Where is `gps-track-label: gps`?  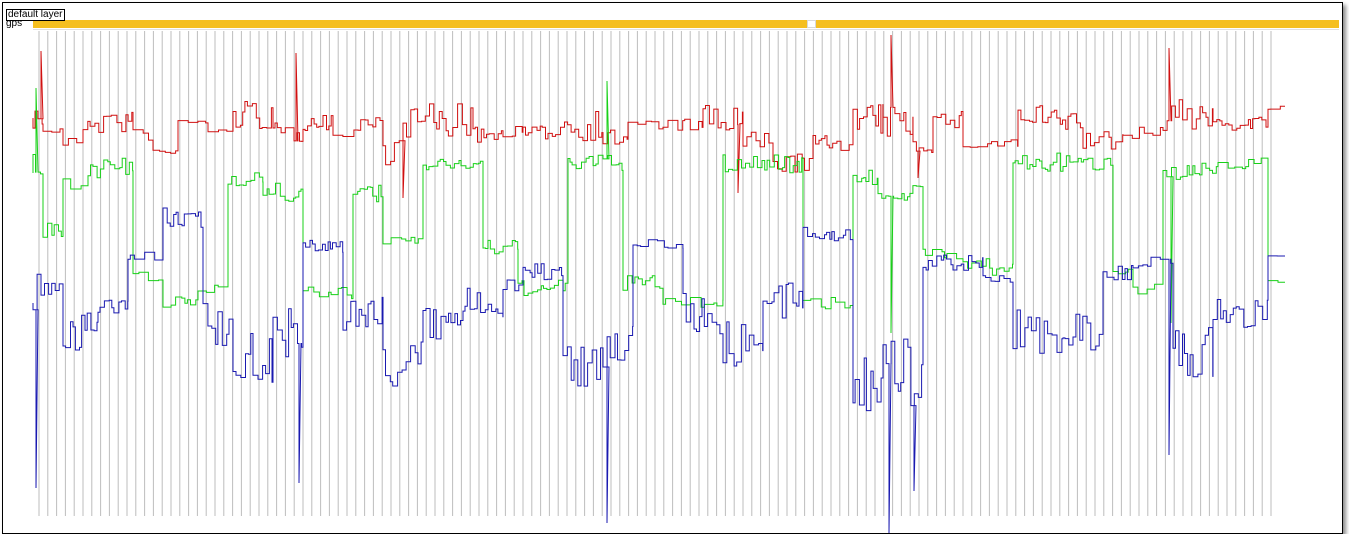
gps-track-label: gps is located at coordinates (14, 23).